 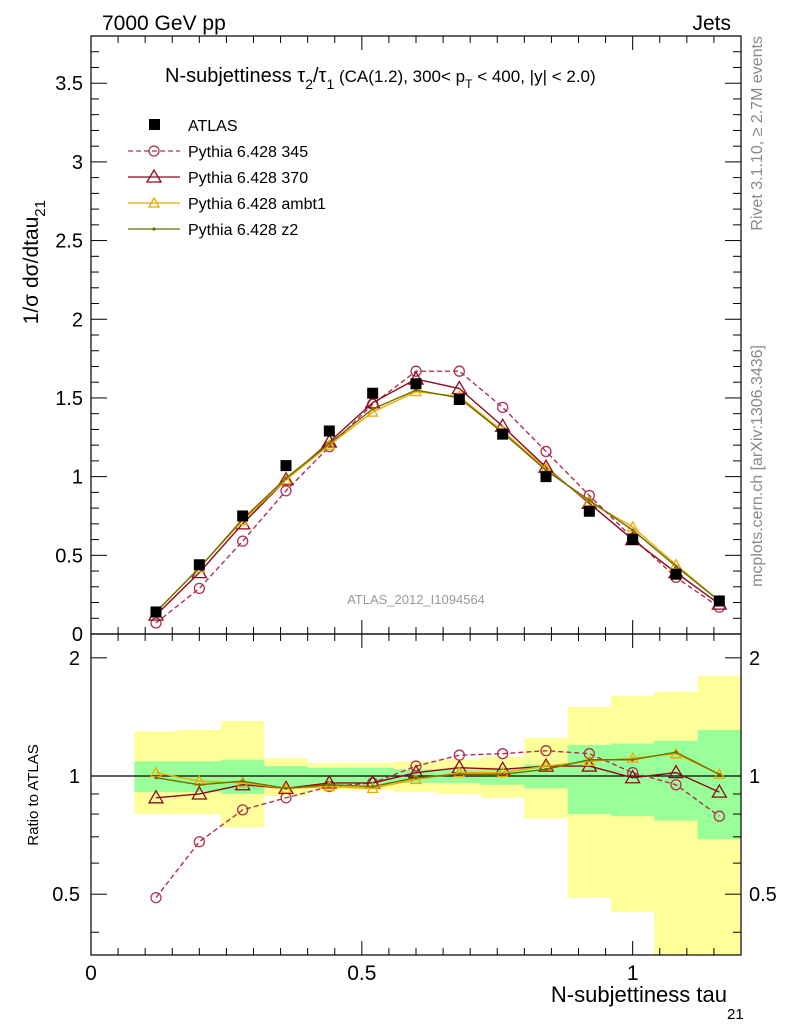 I want to click on header-jets-label: Jets, so click(x=711, y=23).